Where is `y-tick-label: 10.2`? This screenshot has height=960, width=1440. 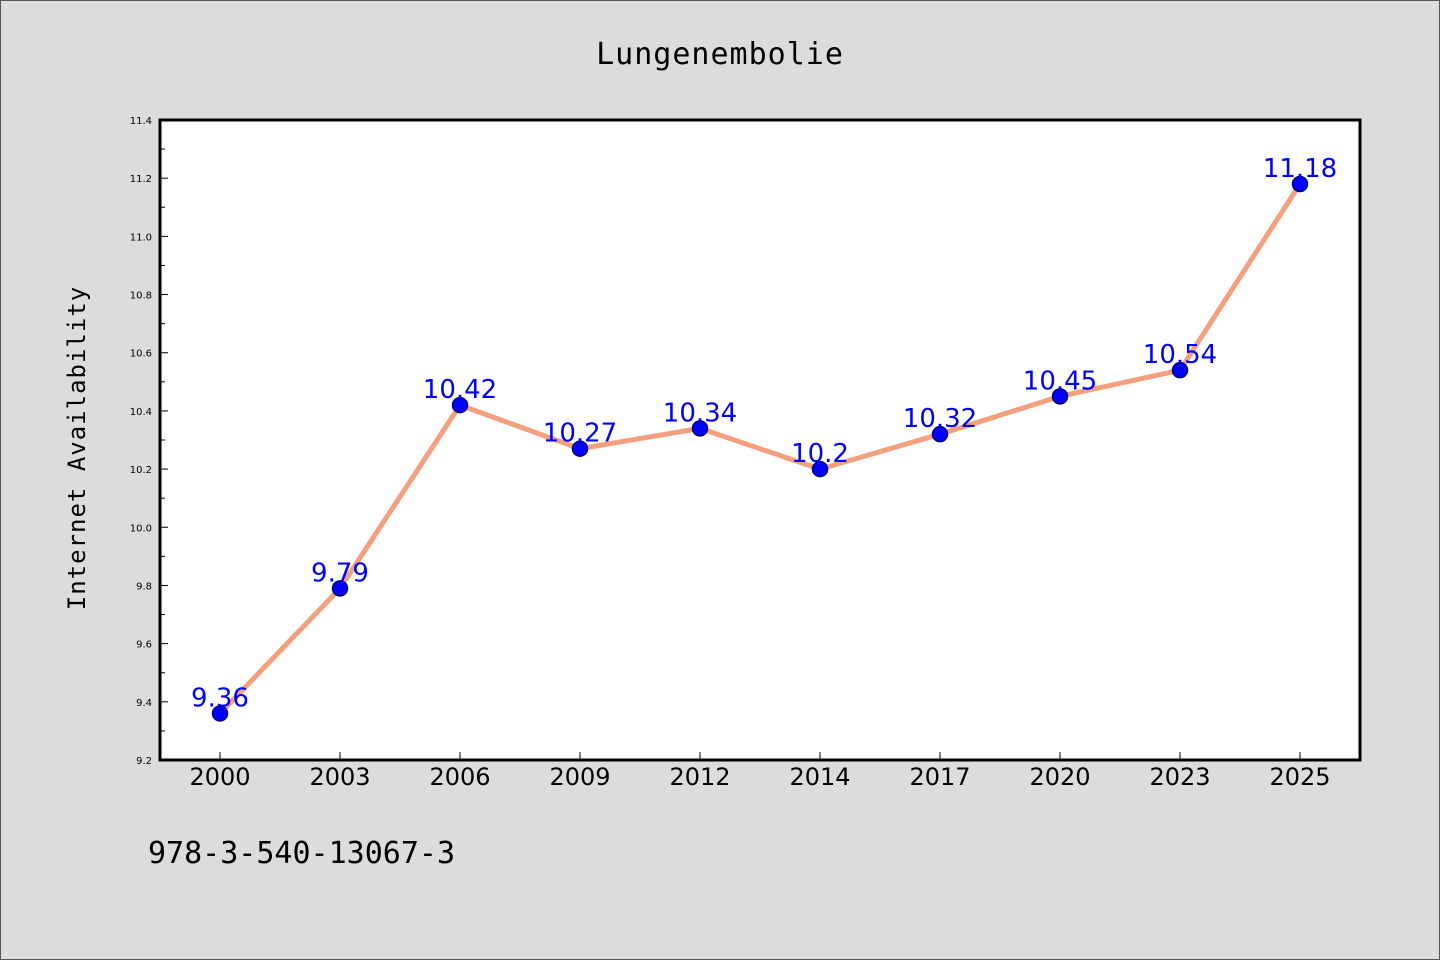
y-tick-label: 10.2 is located at coordinates (141, 470).